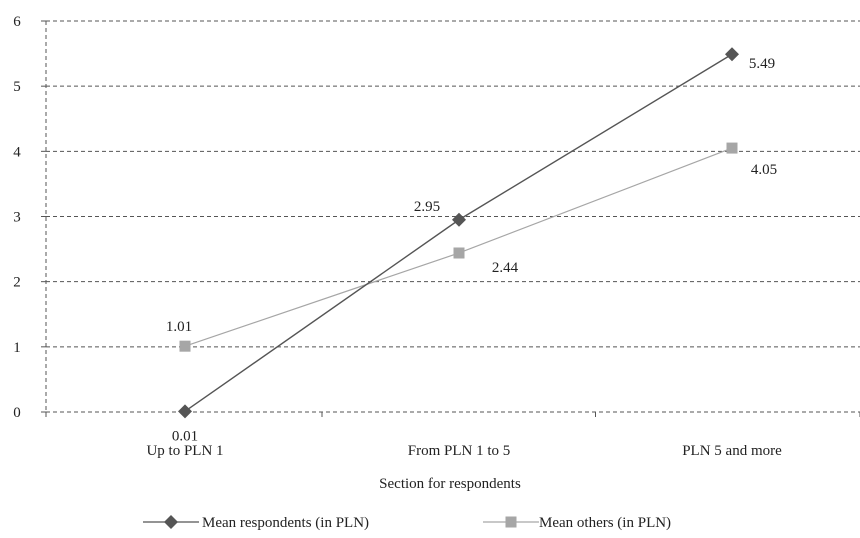  I want to click on x-category-label: PLN 5 and more, so click(732, 451).